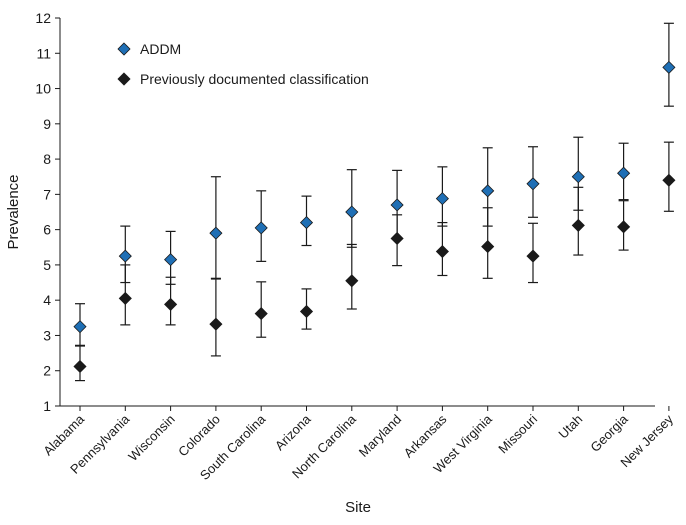 The height and width of the screenshot is (525, 686). What do you see at coordinates (47, 230) in the screenshot?
I see `y-tick-label: 6` at bounding box center [47, 230].